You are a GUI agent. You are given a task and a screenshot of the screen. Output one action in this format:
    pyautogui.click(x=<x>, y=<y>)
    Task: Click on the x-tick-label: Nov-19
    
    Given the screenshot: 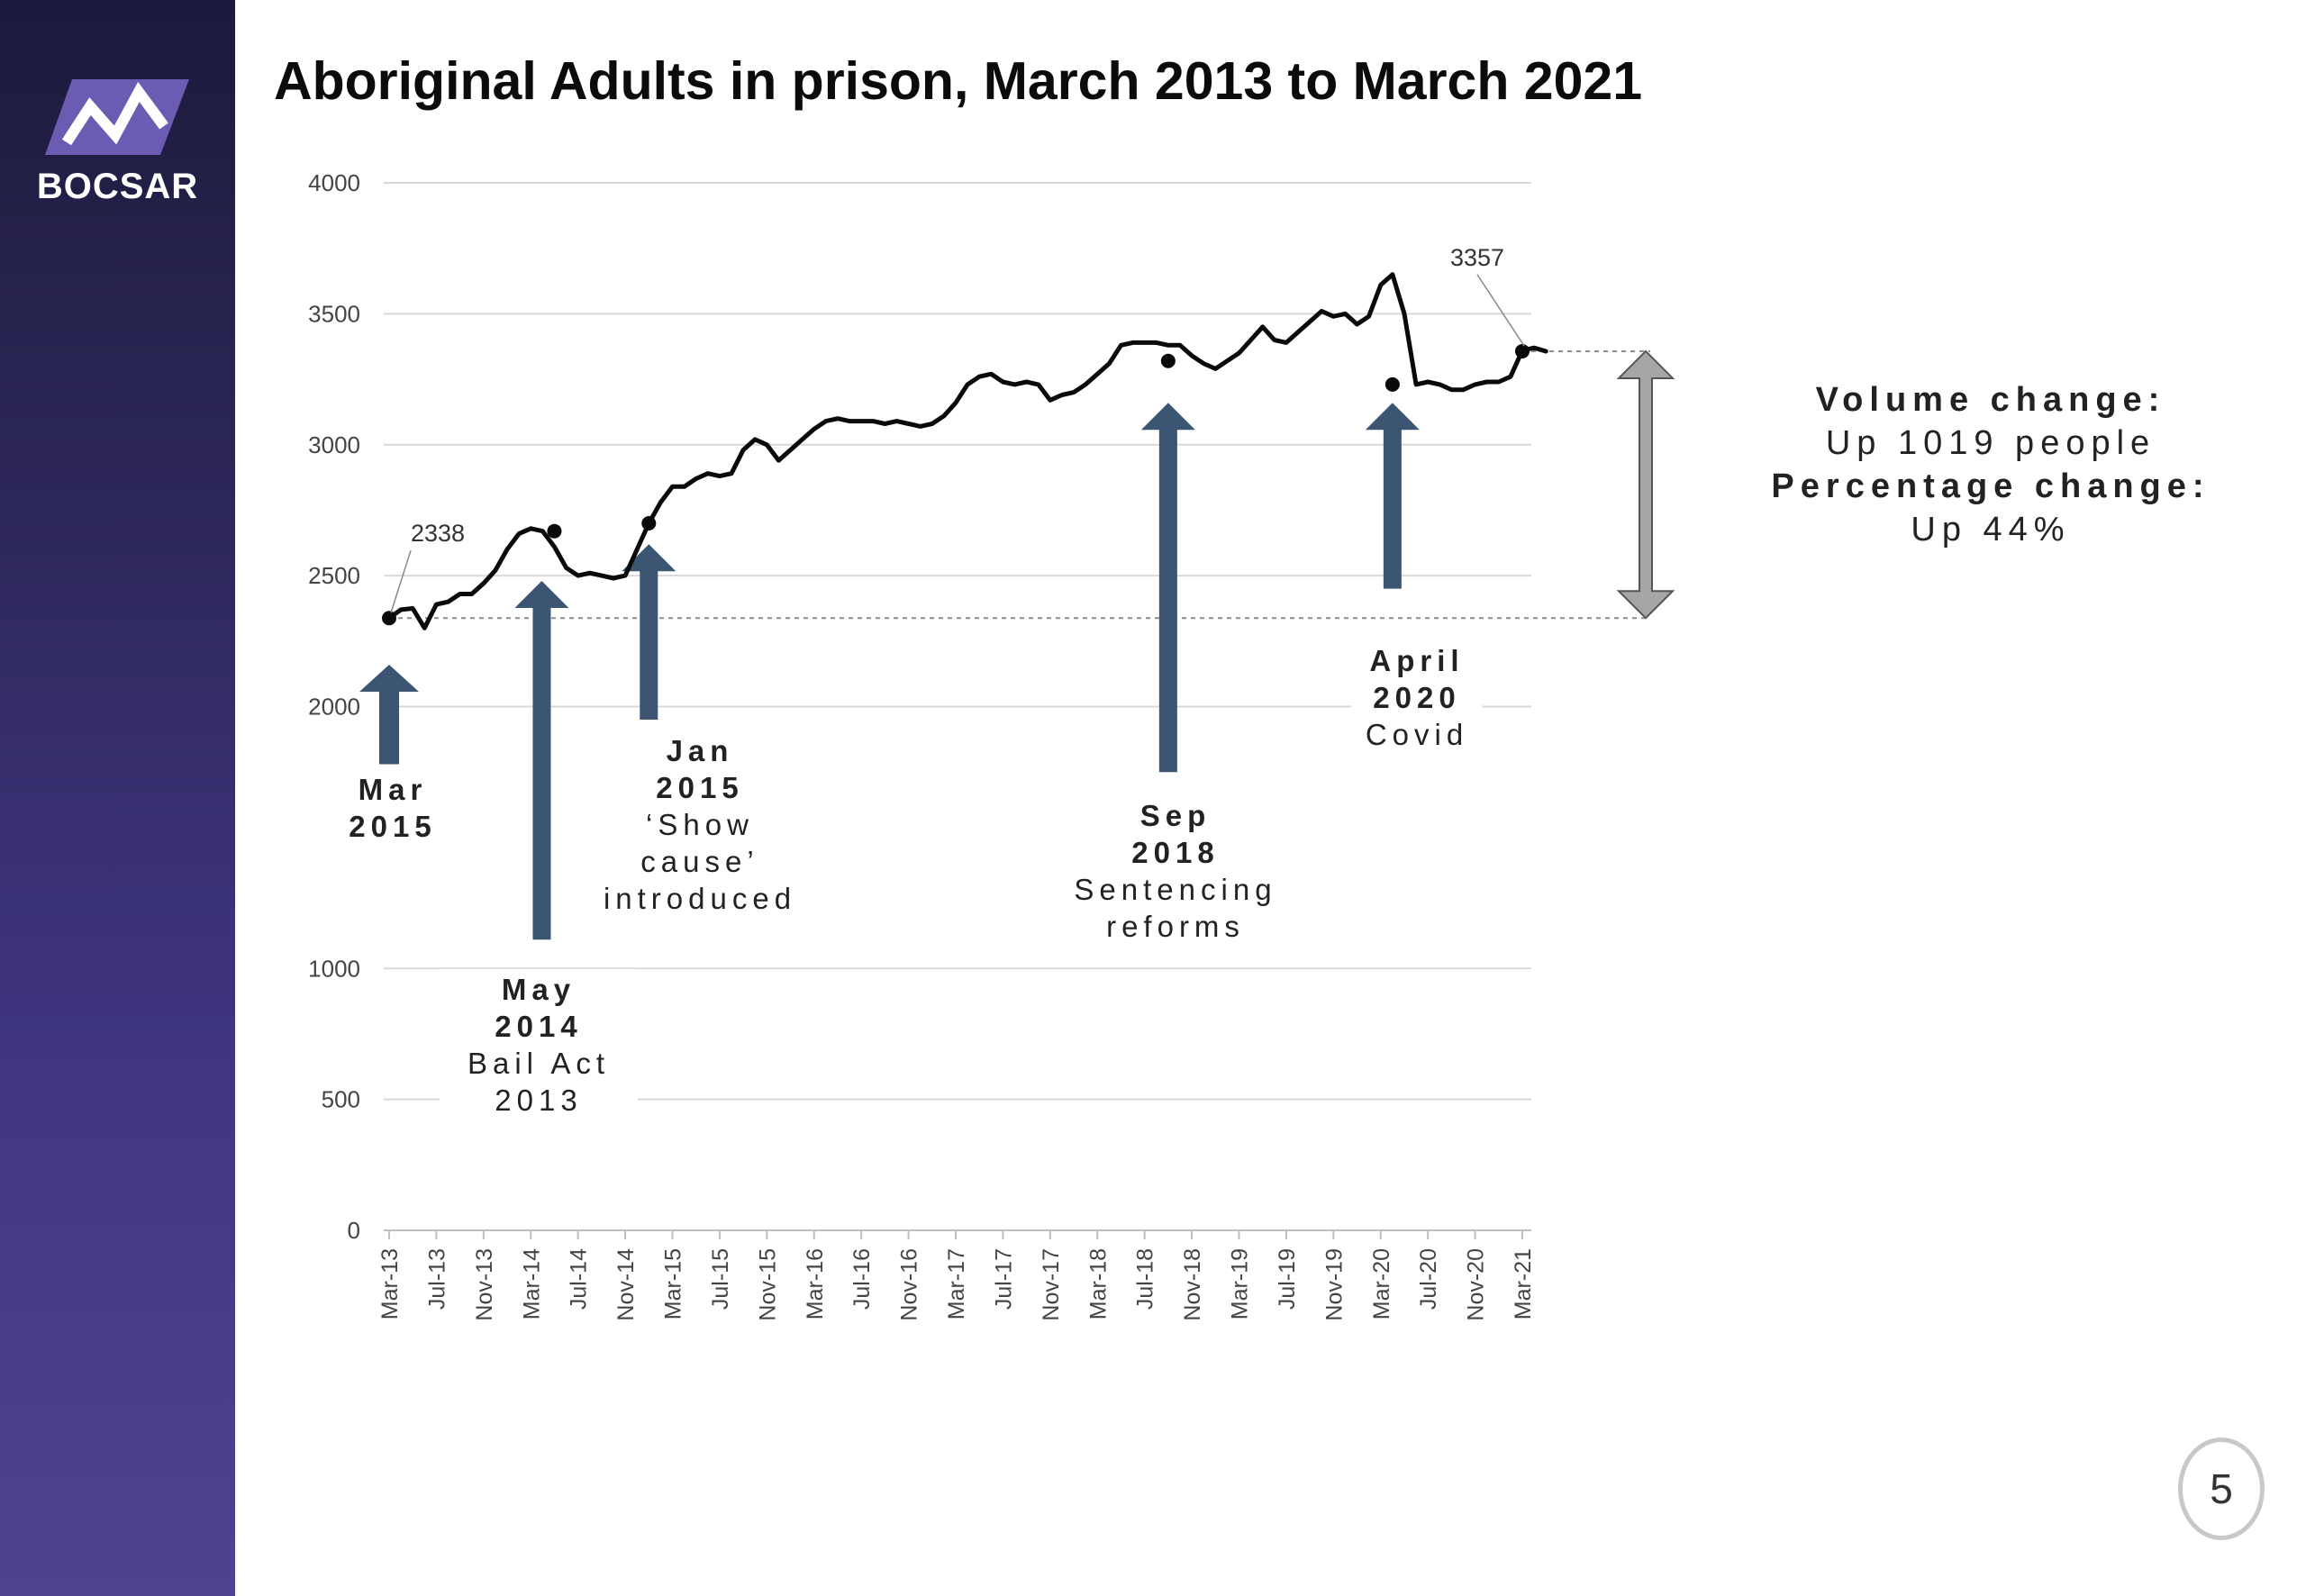 What is the action you would take?
    pyautogui.click(x=1334, y=1285)
    